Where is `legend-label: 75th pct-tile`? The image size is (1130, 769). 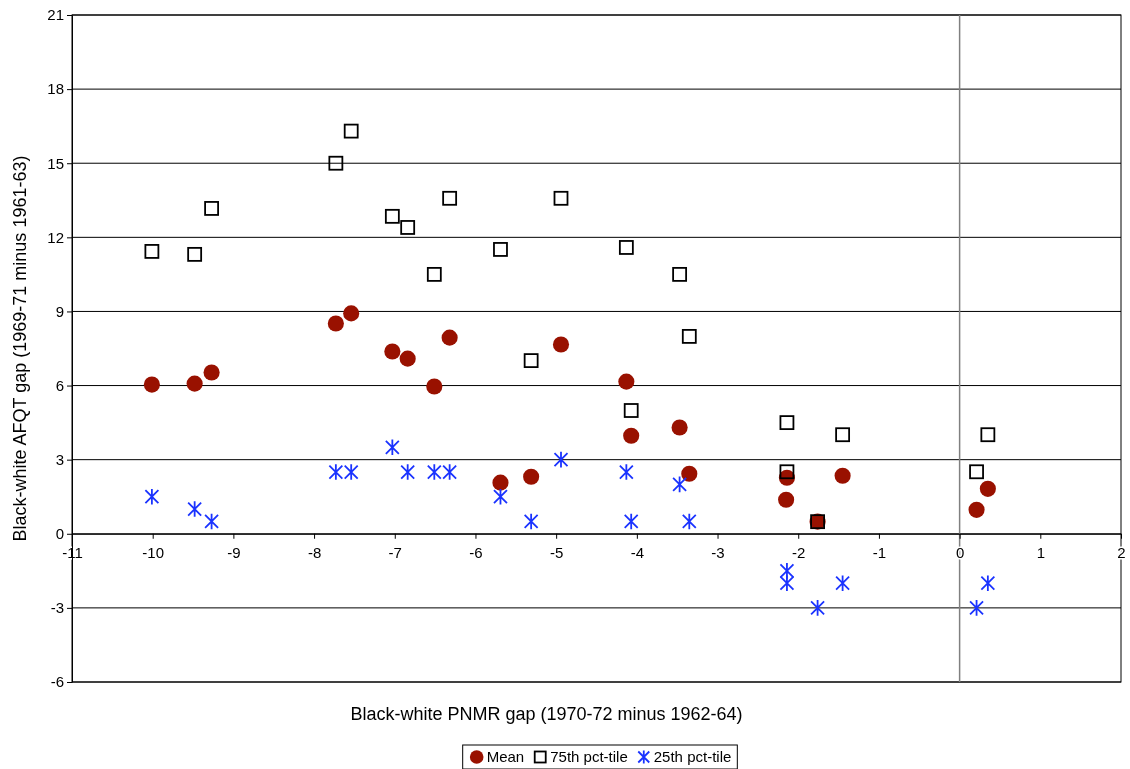
legend-label: 75th pct-tile is located at coordinates (589, 756).